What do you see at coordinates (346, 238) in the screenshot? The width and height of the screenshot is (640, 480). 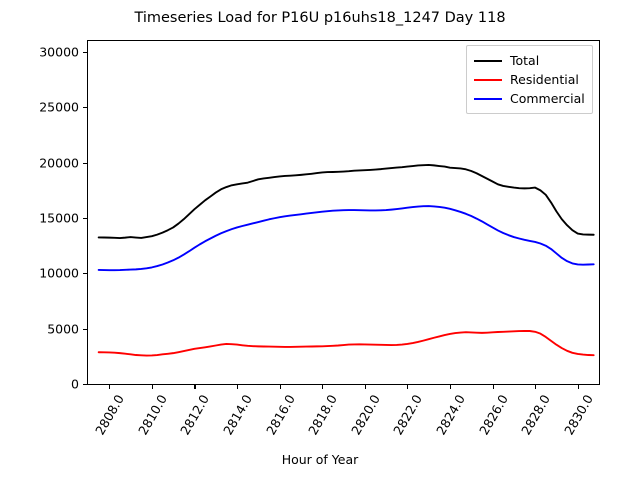 I see `line-series-commercial` at bounding box center [346, 238].